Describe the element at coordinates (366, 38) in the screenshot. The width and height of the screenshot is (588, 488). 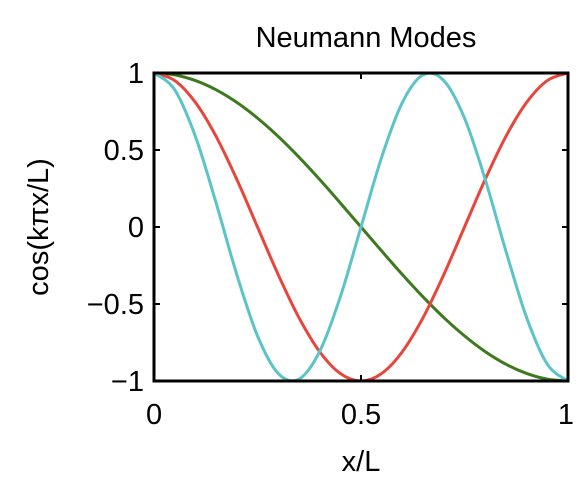
I see `chart-title: Neumann Modes` at that location.